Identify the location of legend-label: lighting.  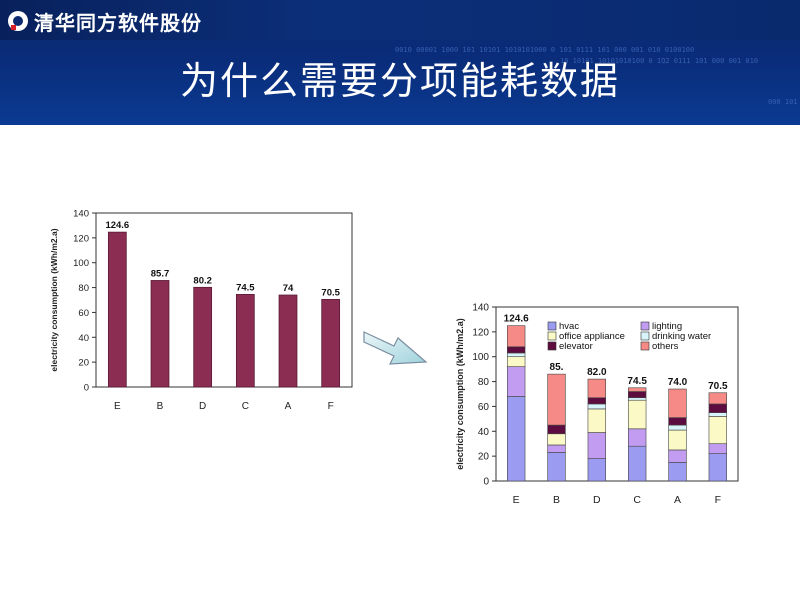
(667, 326).